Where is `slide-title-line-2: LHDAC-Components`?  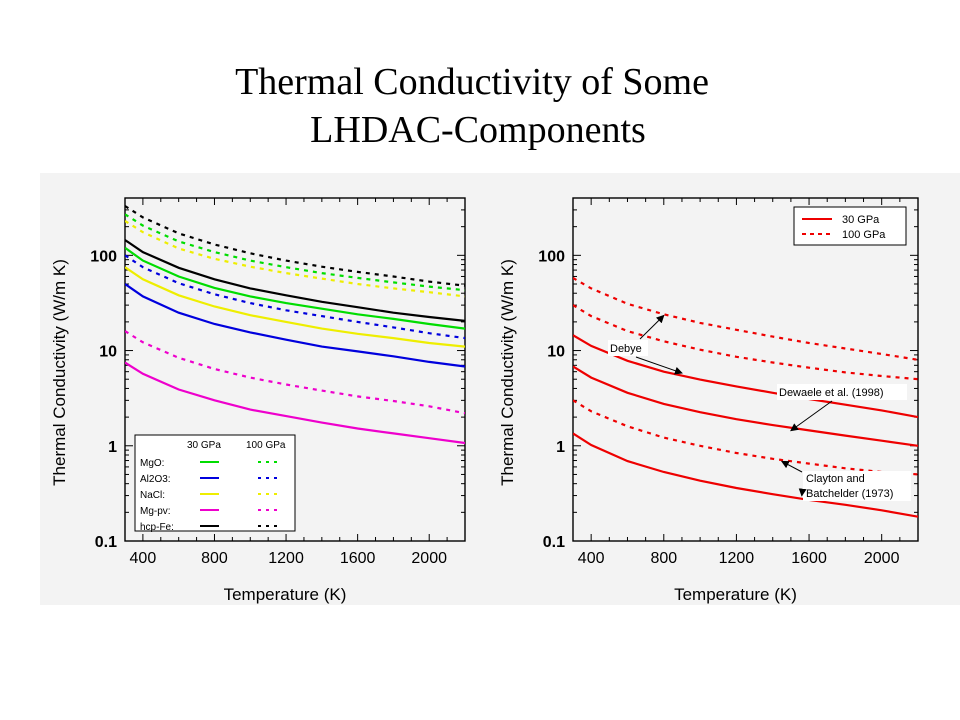 slide-title-line-2: LHDAC-Components is located at coordinates (478, 130).